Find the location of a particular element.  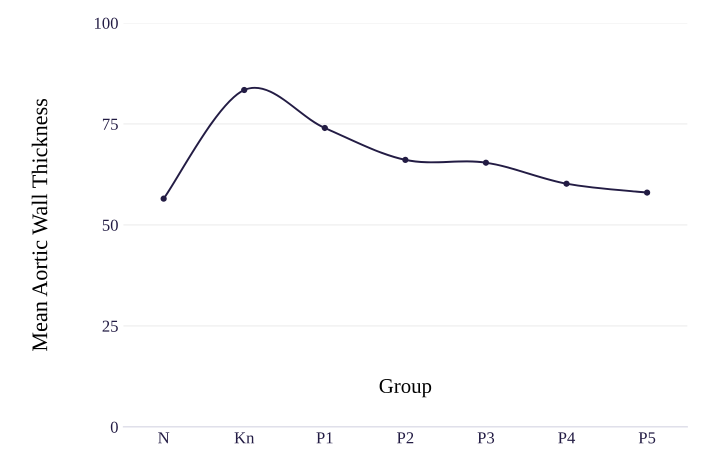

y-axis-title: Mean Aortic Wall Thickness is located at coordinates (40, 225).